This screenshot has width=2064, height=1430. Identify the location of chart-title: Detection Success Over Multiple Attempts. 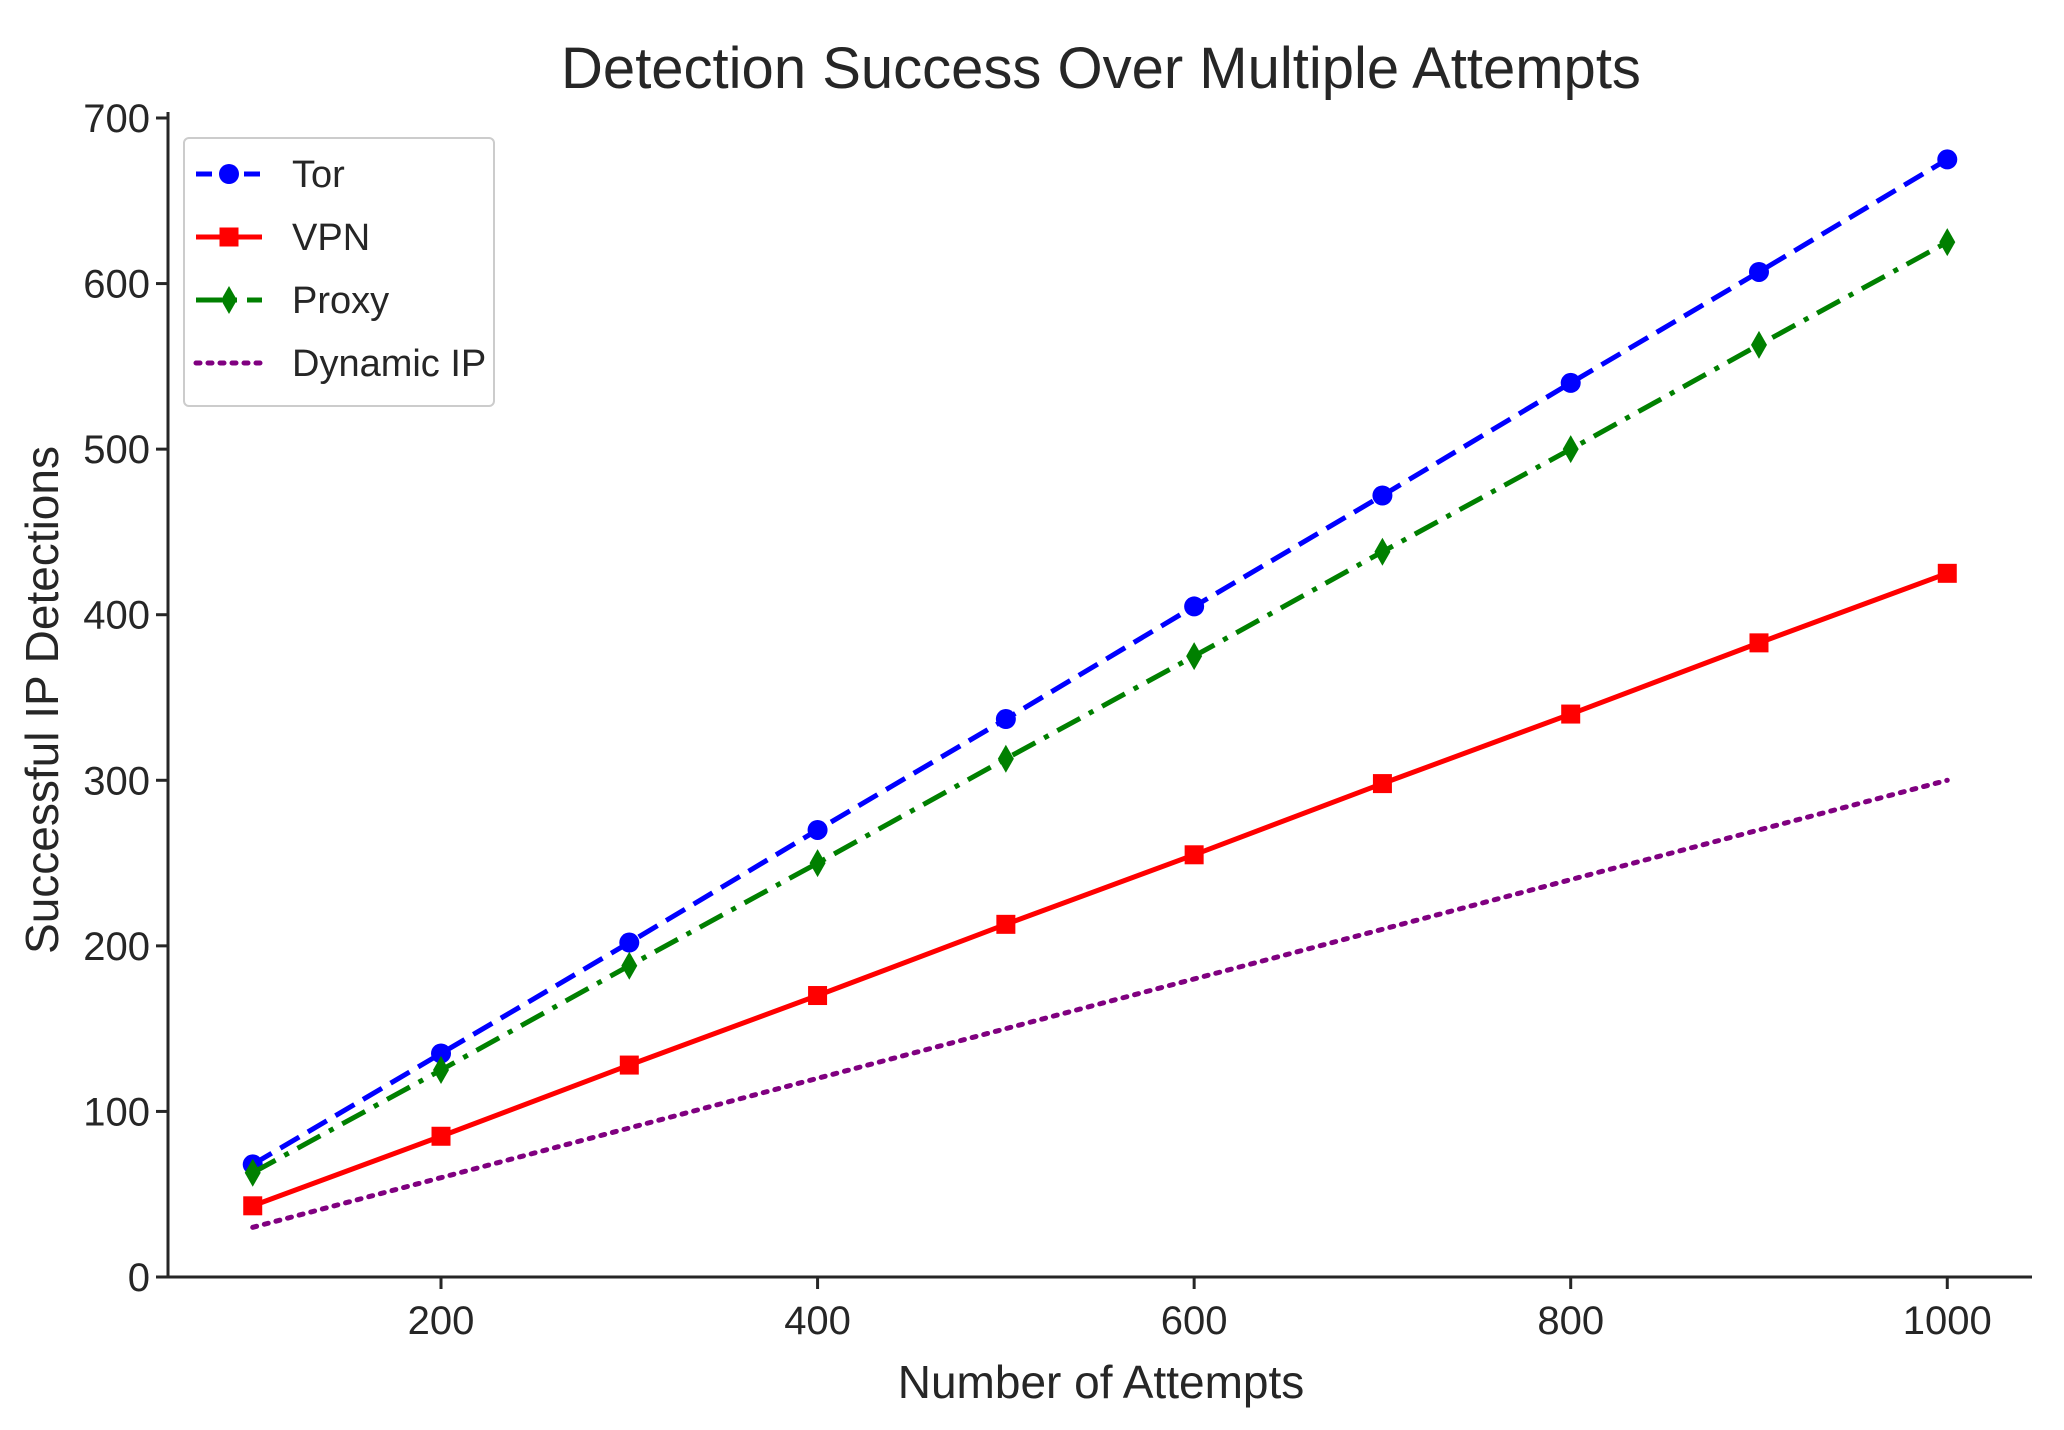
(1101, 68).